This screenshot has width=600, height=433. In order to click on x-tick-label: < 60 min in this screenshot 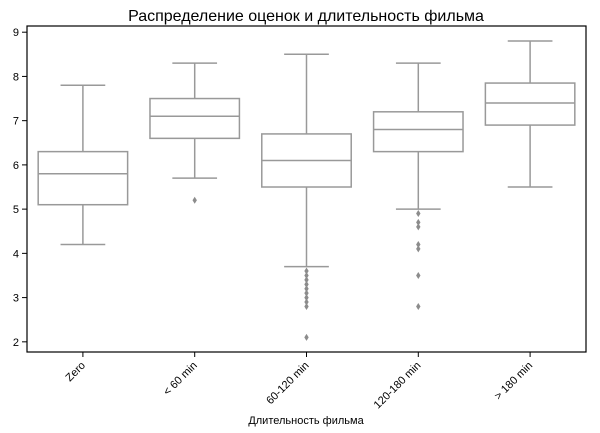, I will do `click(180, 379)`.